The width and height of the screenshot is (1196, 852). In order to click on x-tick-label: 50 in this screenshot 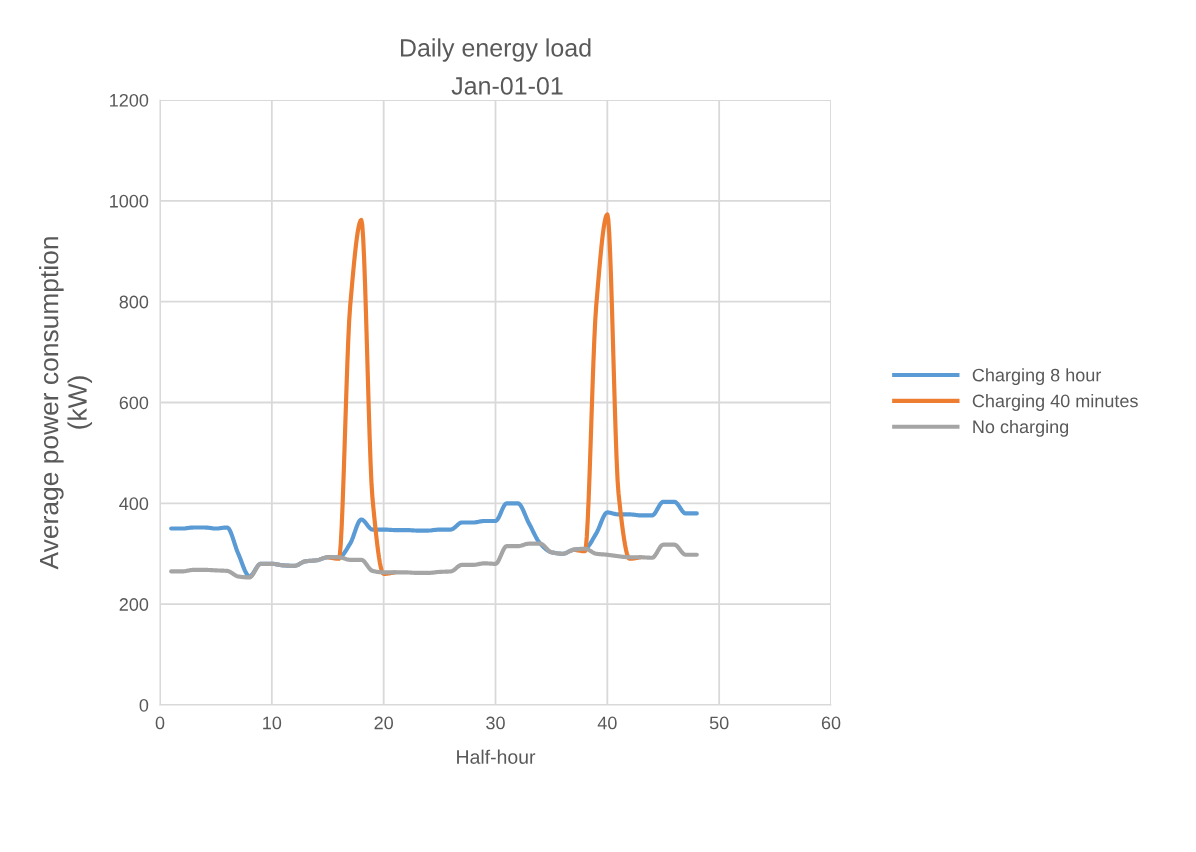, I will do `click(719, 723)`.